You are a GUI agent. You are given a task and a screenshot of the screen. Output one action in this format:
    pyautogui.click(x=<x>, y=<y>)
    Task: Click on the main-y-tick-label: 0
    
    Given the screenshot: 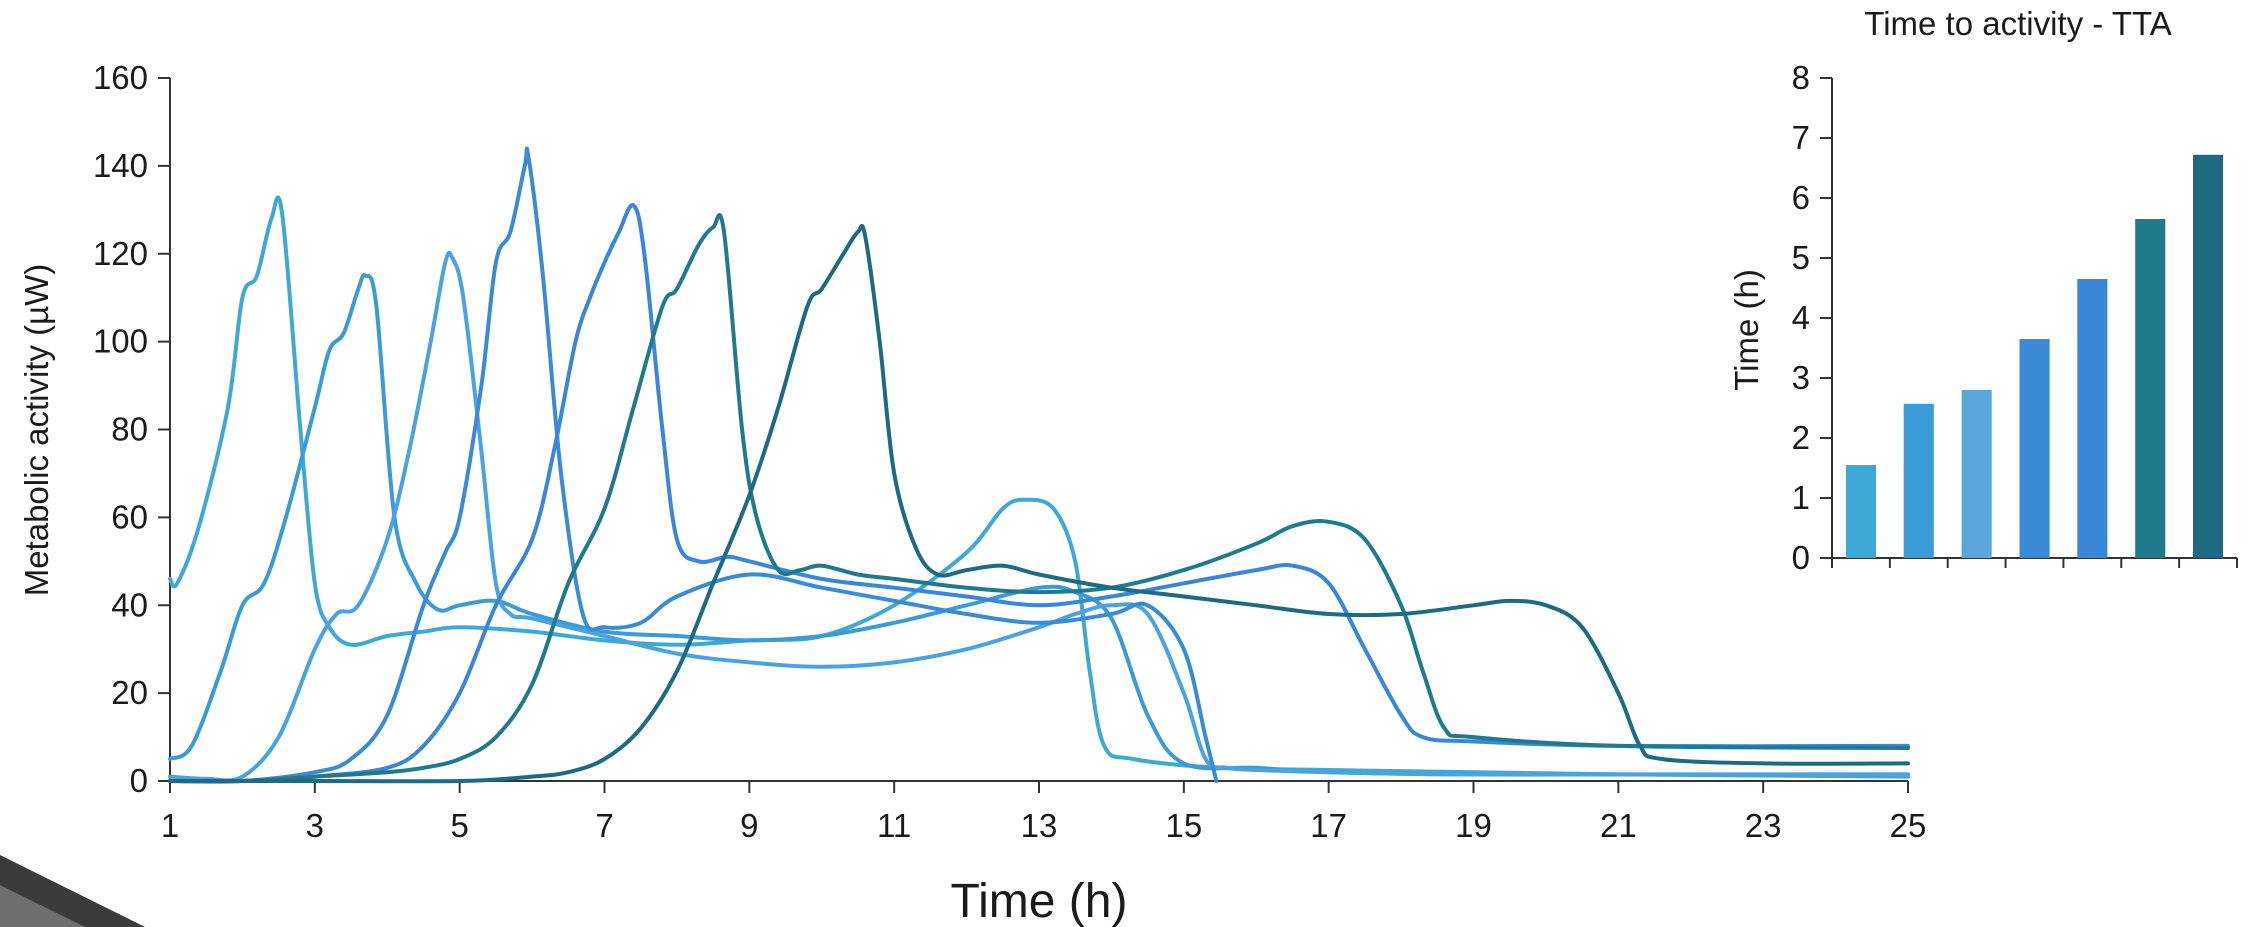 What is the action you would take?
    pyautogui.click(x=139, y=780)
    